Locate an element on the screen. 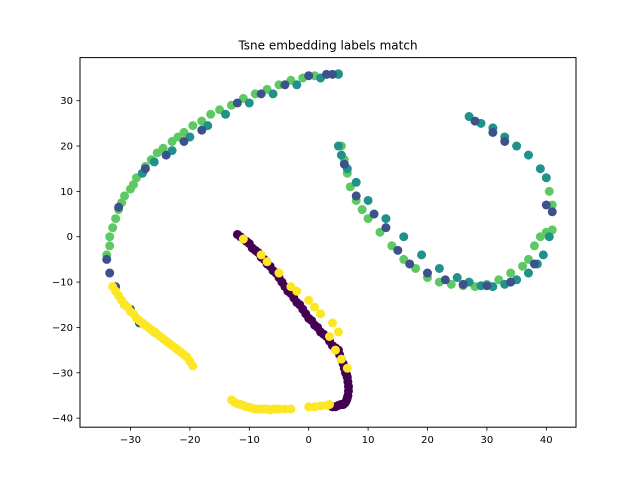  y-tick-label: −20 is located at coordinates (62, 328).